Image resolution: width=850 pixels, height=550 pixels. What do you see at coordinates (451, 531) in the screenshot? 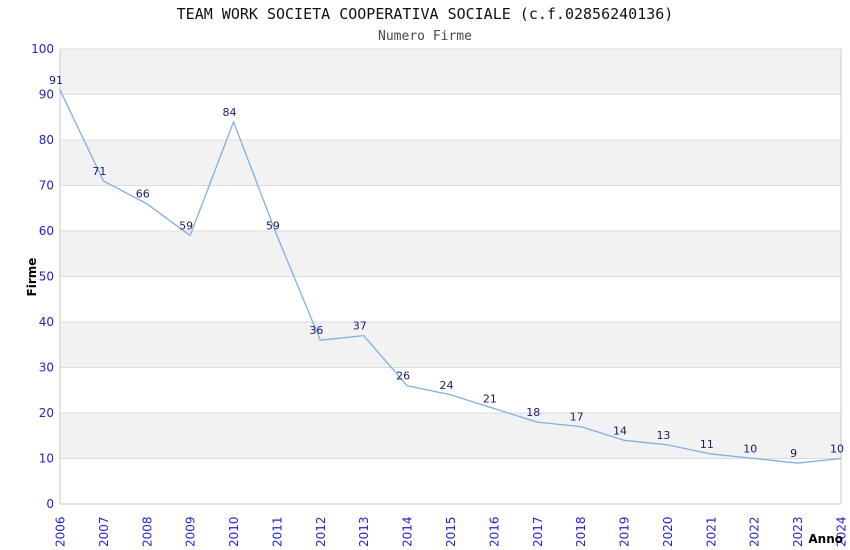
I see `x-tick-label: 2015` at bounding box center [451, 531].